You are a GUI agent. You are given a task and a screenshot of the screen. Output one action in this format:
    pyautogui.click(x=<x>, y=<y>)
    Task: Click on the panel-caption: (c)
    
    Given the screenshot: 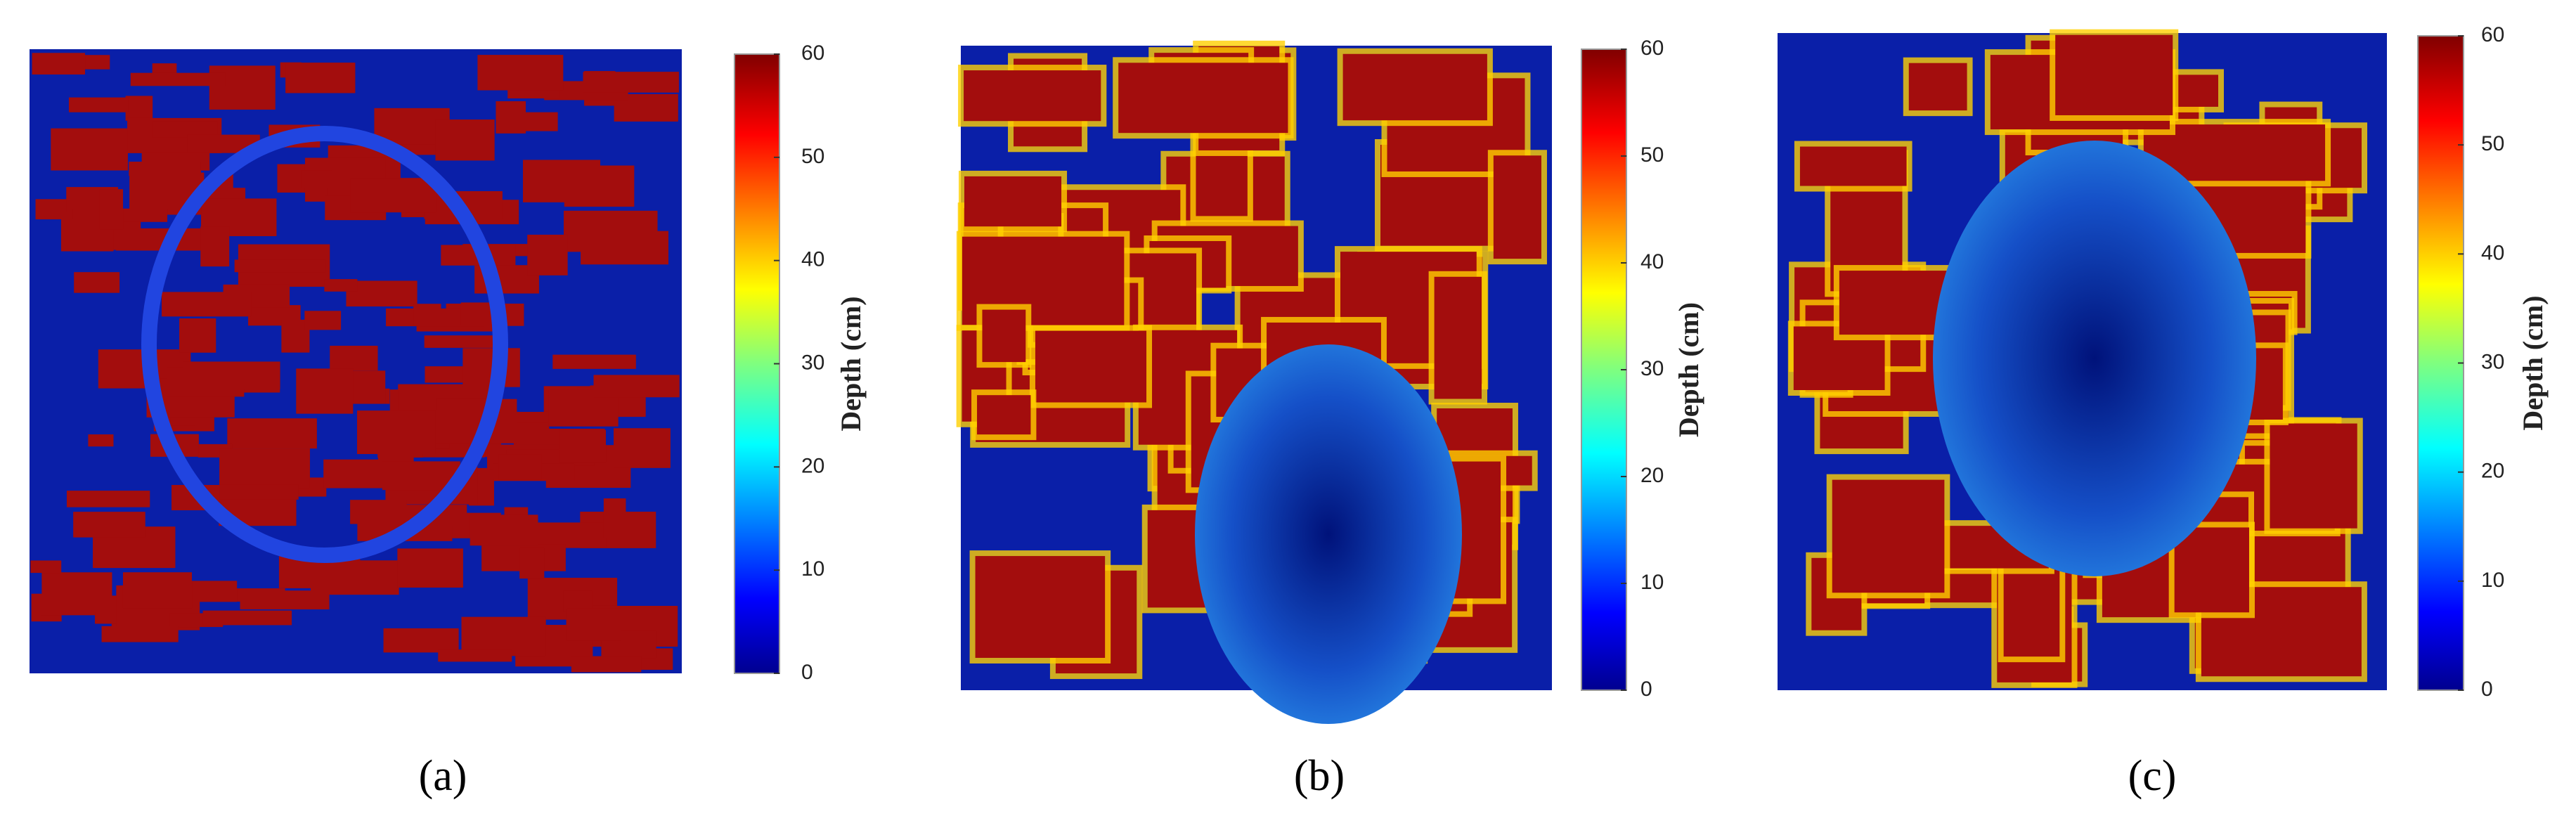 What is the action you would take?
    pyautogui.click(x=2152, y=776)
    